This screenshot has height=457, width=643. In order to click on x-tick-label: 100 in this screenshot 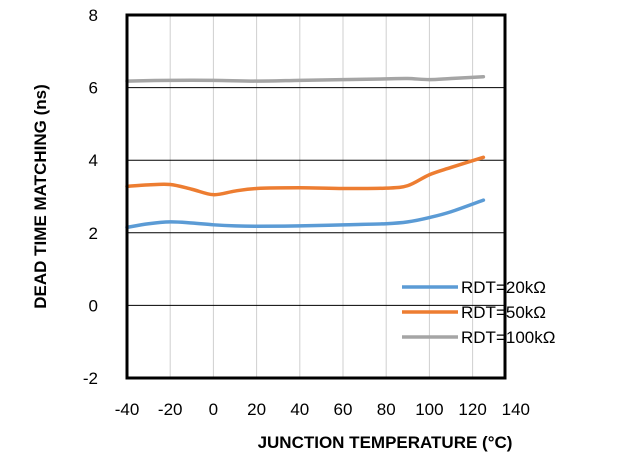, I will do `click(429, 409)`.